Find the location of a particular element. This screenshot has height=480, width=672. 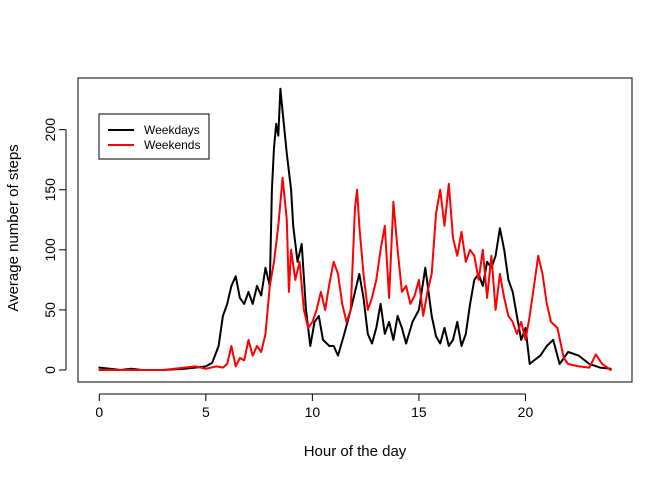

x-tick-label: 0 is located at coordinates (99, 412).